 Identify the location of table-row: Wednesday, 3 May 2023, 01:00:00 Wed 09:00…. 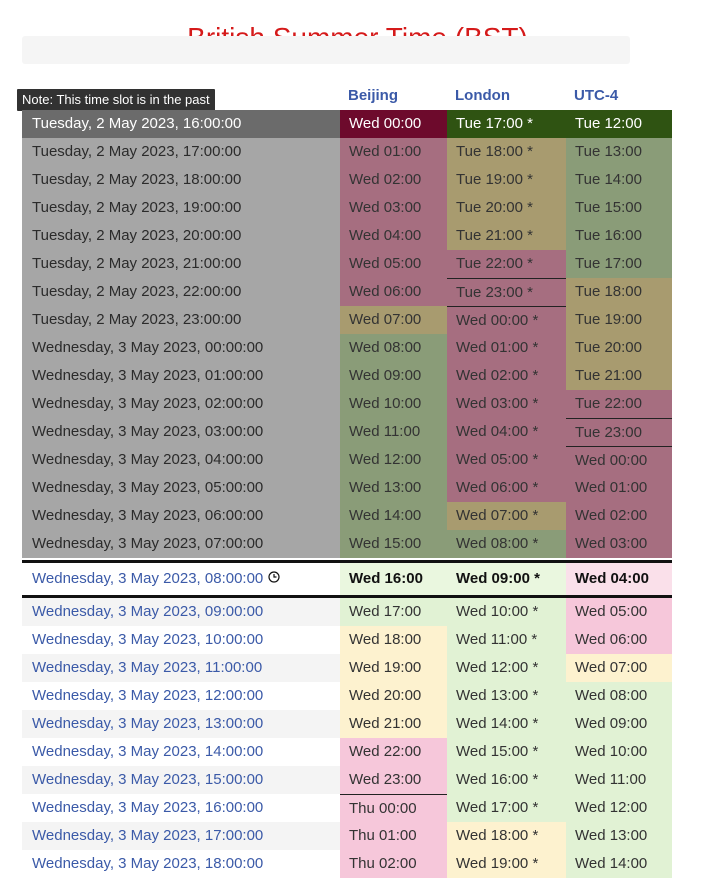
(347, 376).